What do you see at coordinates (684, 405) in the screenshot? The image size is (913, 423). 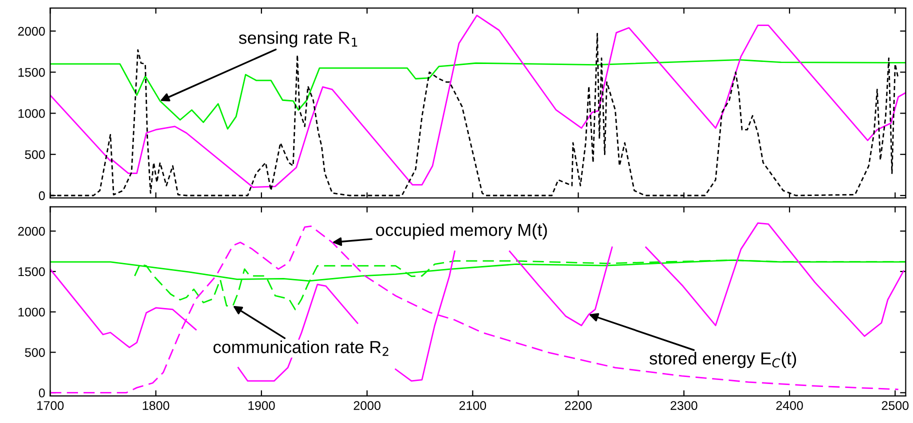 I see `x-tick-label: 2300` at bounding box center [684, 405].